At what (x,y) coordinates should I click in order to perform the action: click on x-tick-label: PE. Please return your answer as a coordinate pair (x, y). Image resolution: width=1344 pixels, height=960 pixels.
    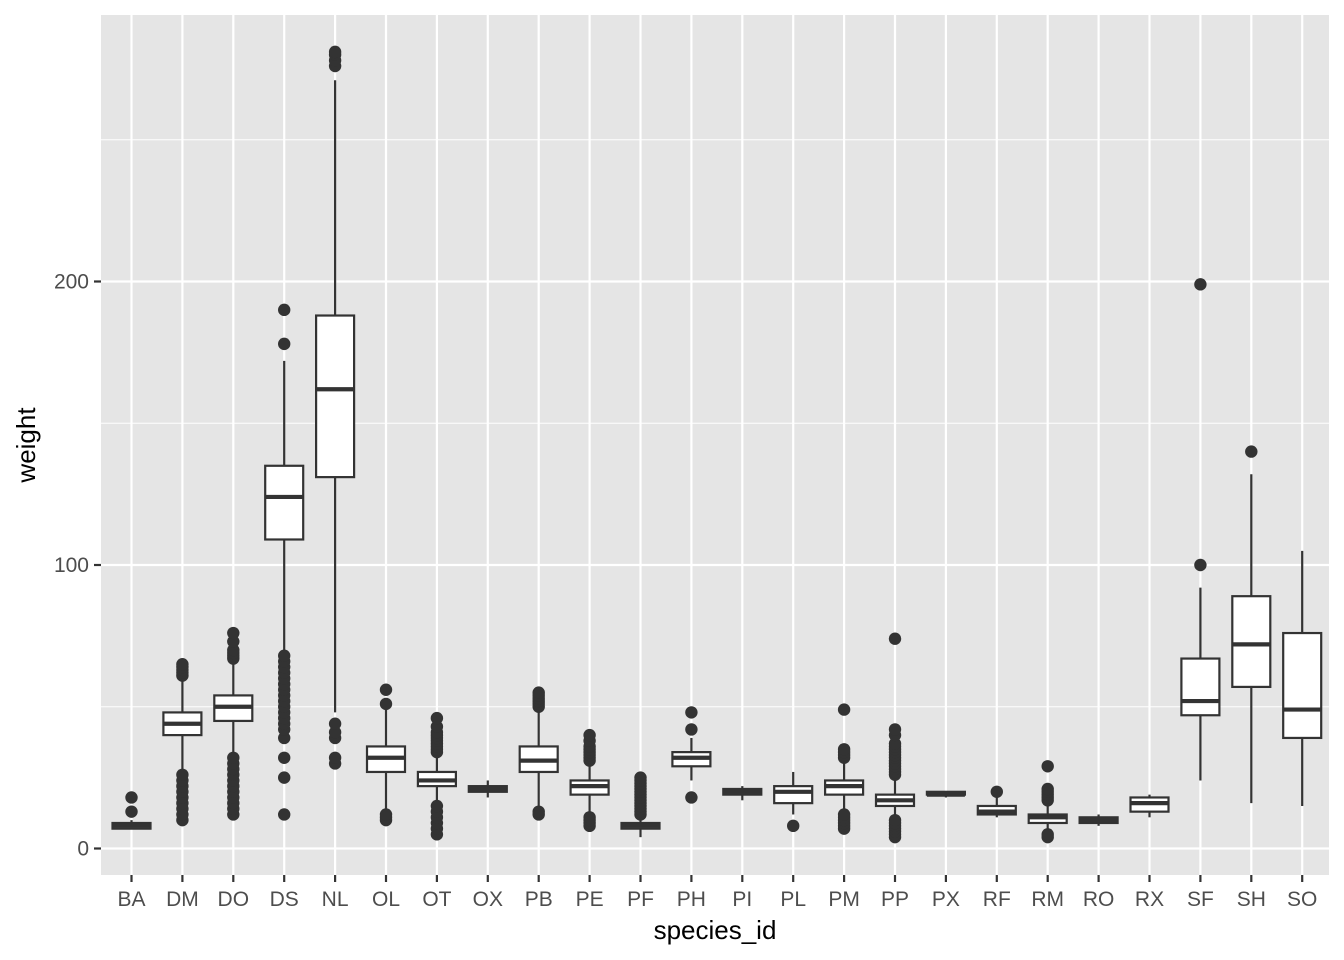
    Looking at the image, I should click on (590, 899).